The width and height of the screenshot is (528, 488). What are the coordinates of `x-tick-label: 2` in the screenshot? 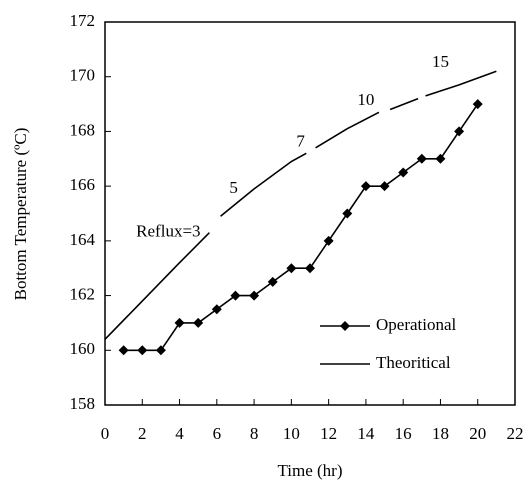 It's located at (142, 433).